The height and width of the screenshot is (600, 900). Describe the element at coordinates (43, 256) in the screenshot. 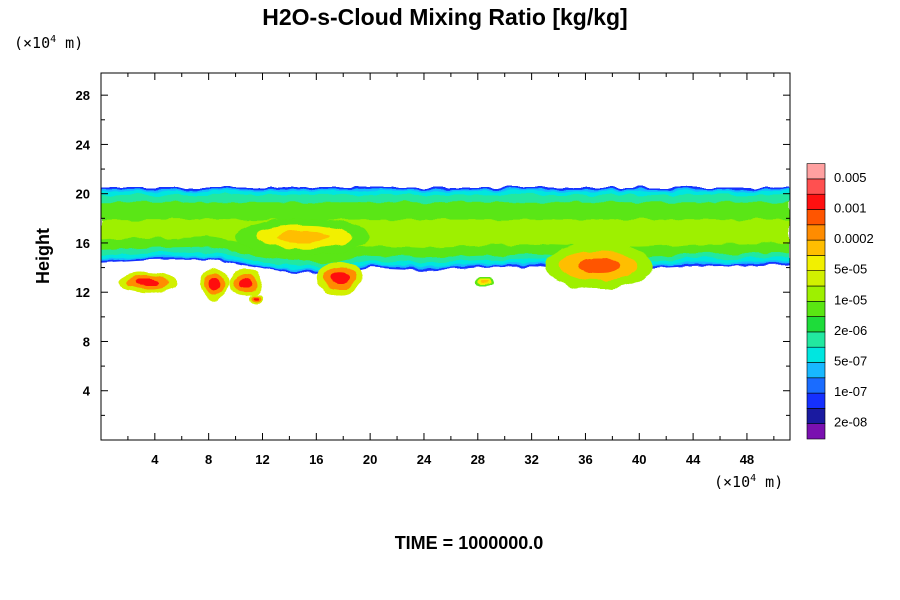

I see `y-axis-label: Height` at that location.